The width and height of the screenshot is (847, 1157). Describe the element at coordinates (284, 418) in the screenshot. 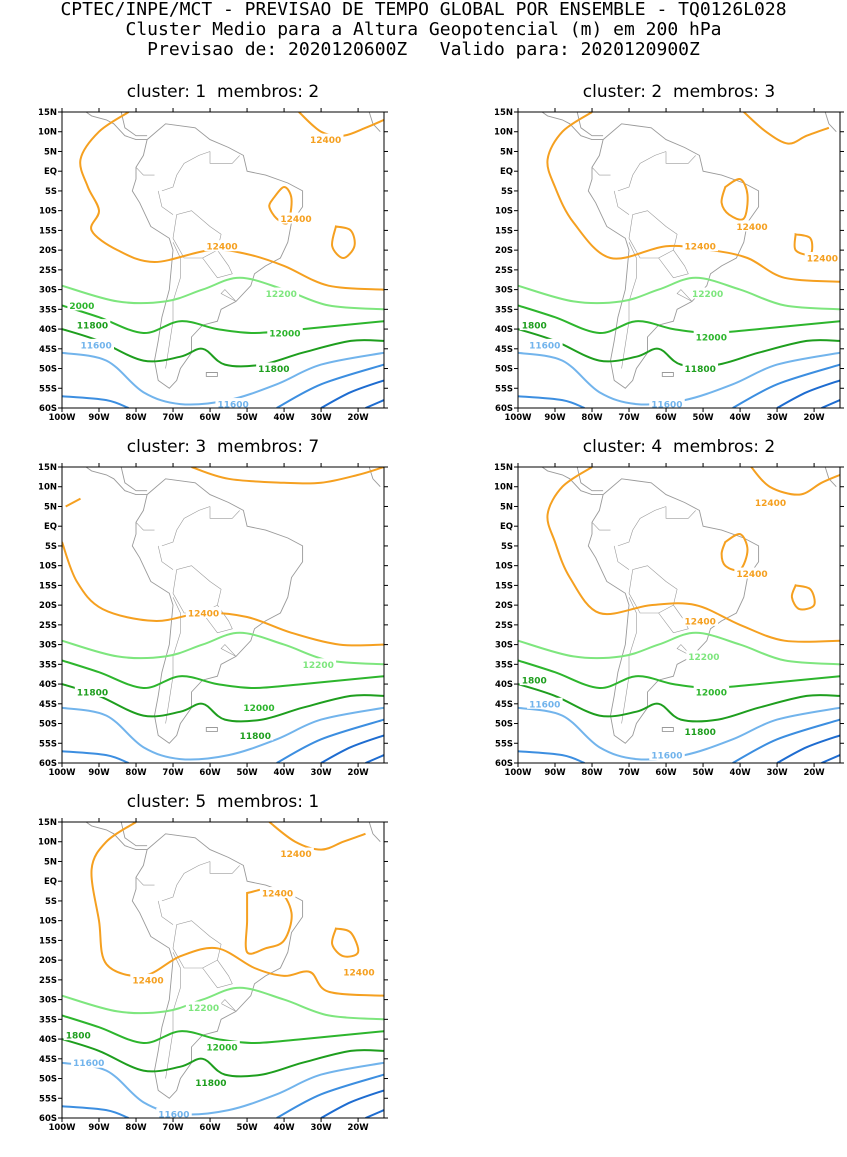

I see `lon-tick-label: 40W` at that location.